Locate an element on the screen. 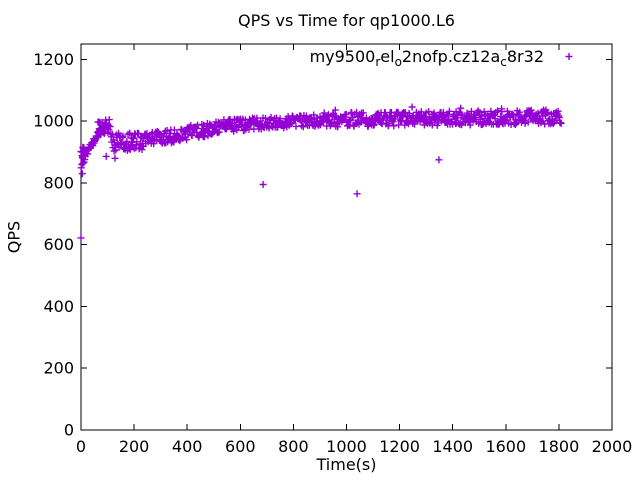  y-tick-label: 600 is located at coordinates (58, 244).